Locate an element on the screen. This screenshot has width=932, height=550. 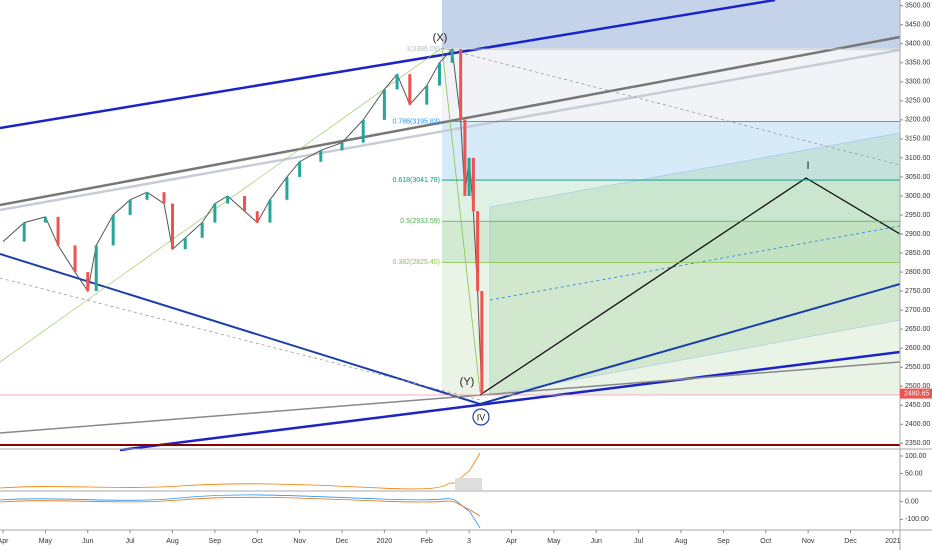
wave-label: (X) is located at coordinates (440, 38).